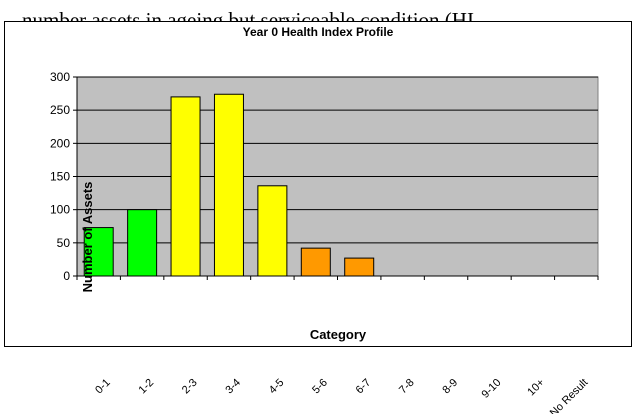 This screenshot has width=637, height=414. What do you see at coordinates (60, 177) in the screenshot?
I see `y-tick-label: 150` at bounding box center [60, 177].